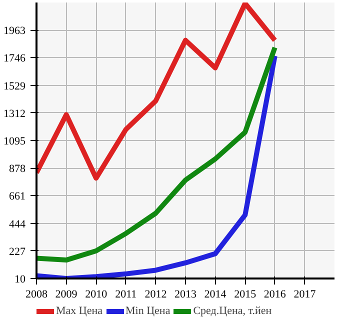  I want to click on y-tick-label: 1529, so click(15, 86).